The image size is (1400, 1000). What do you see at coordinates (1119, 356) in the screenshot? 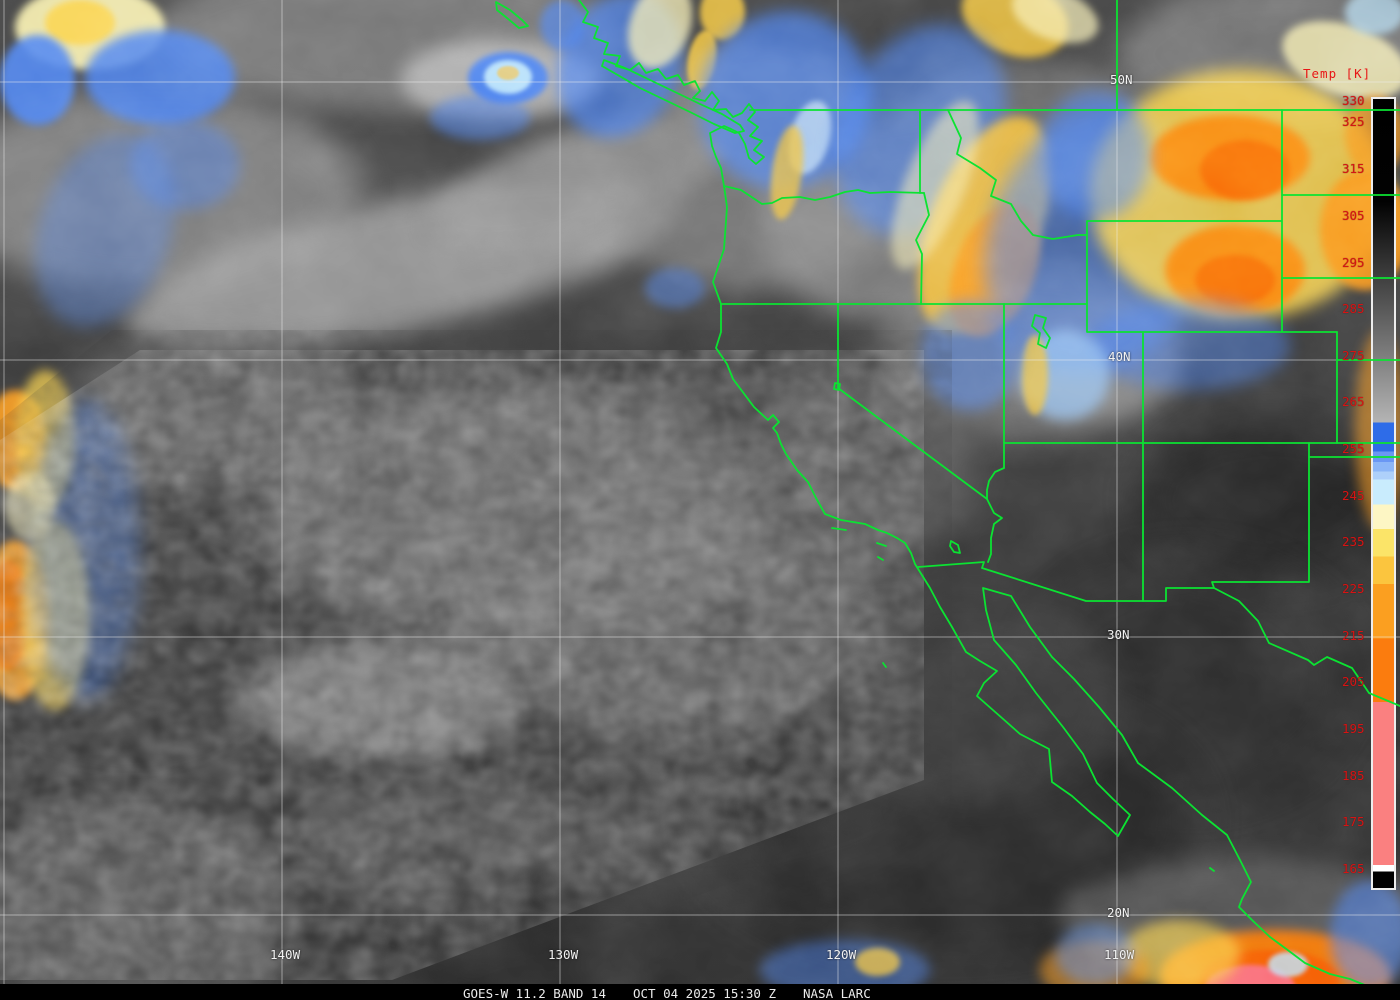
I see `lat-label-40n: 40N` at bounding box center [1119, 356].